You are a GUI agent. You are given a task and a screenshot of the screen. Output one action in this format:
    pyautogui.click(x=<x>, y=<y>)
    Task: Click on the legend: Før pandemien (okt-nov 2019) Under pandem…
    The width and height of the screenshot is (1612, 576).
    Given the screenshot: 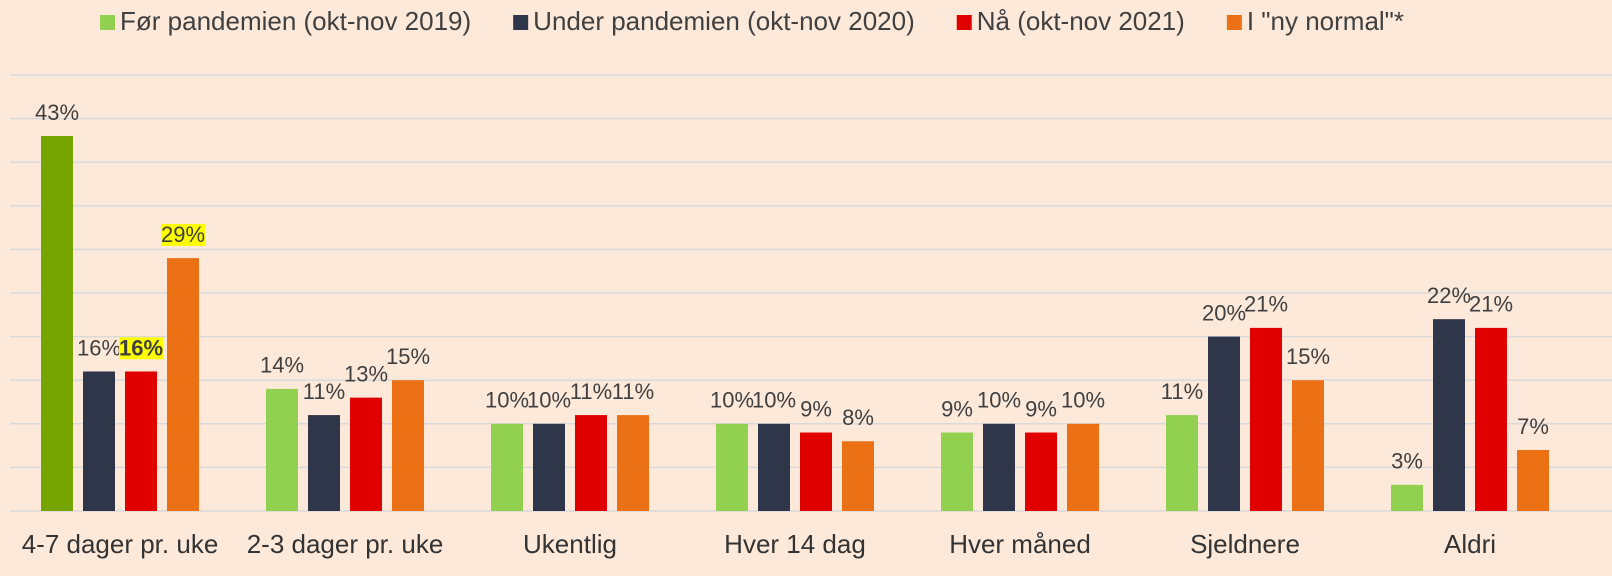 What is the action you would take?
    pyautogui.click(x=752, y=21)
    